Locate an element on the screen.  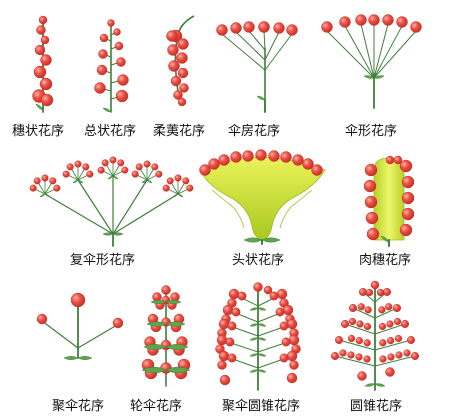
catkin-diagram is located at coordinates (180, 61).